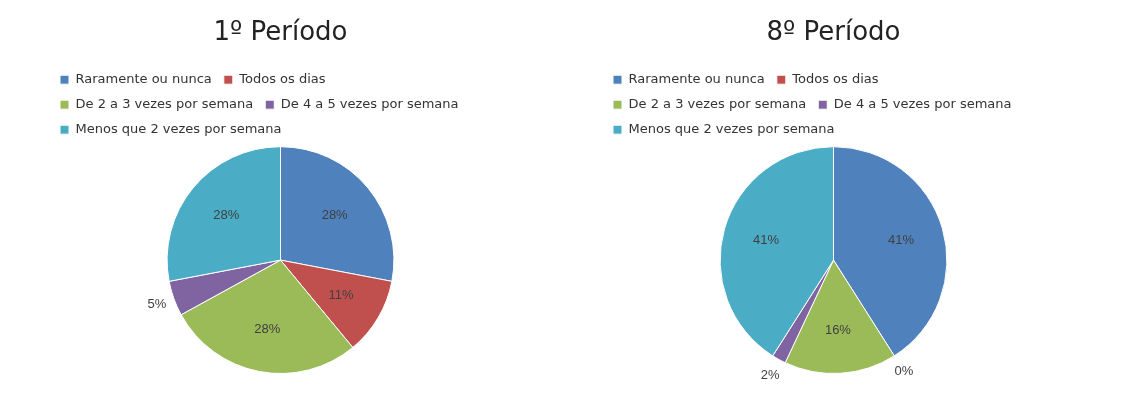 The image size is (1121, 405). Describe the element at coordinates (280, 31) in the screenshot. I see `chart-title: 1º Período` at that location.